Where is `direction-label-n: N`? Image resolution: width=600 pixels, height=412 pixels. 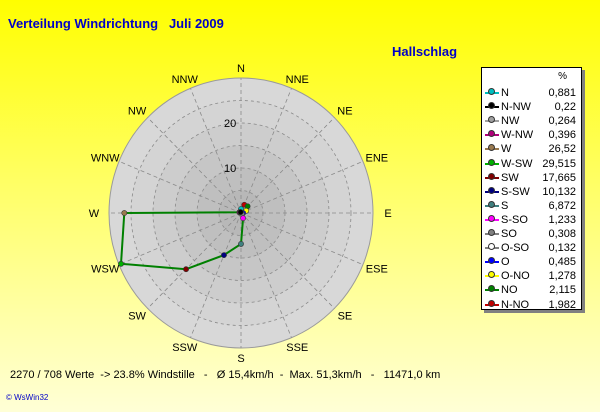 direction-label-n: N is located at coordinates (241, 69).